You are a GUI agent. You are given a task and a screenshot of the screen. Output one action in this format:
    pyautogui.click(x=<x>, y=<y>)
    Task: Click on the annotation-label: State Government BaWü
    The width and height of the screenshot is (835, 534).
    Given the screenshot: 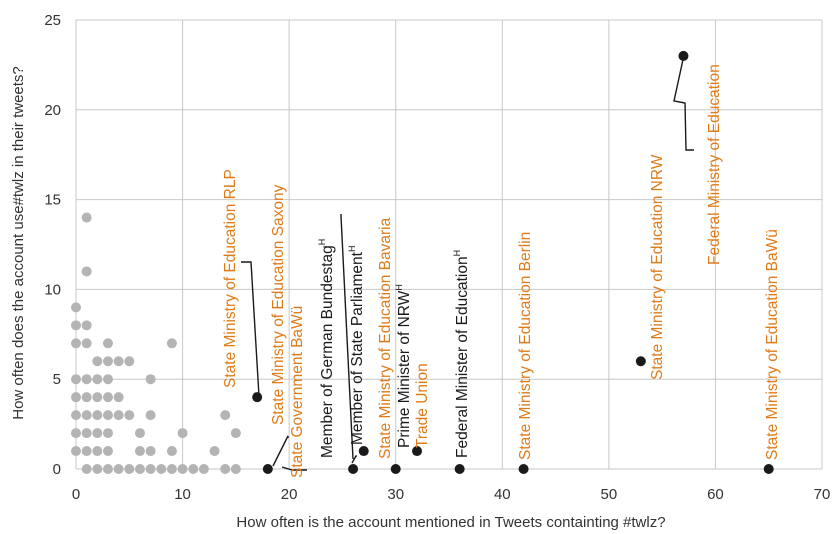 What is the action you would take?
    pyautogui.click(x=297, y=392)
    